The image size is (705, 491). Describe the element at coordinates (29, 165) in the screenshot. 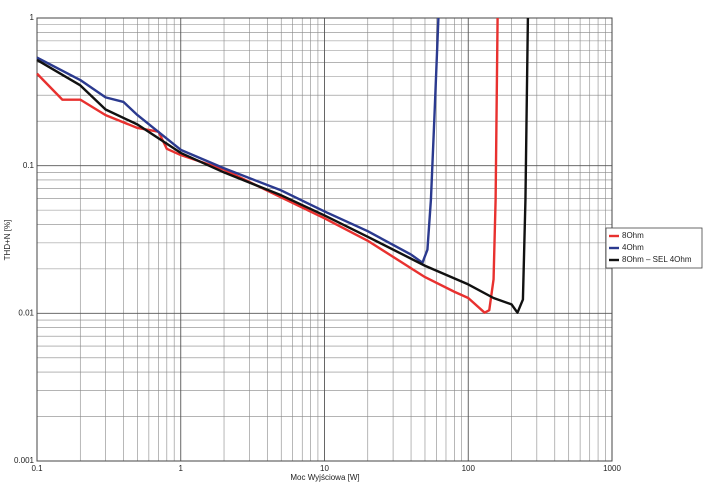

I see `y-tick-label: 0.1` at that location.